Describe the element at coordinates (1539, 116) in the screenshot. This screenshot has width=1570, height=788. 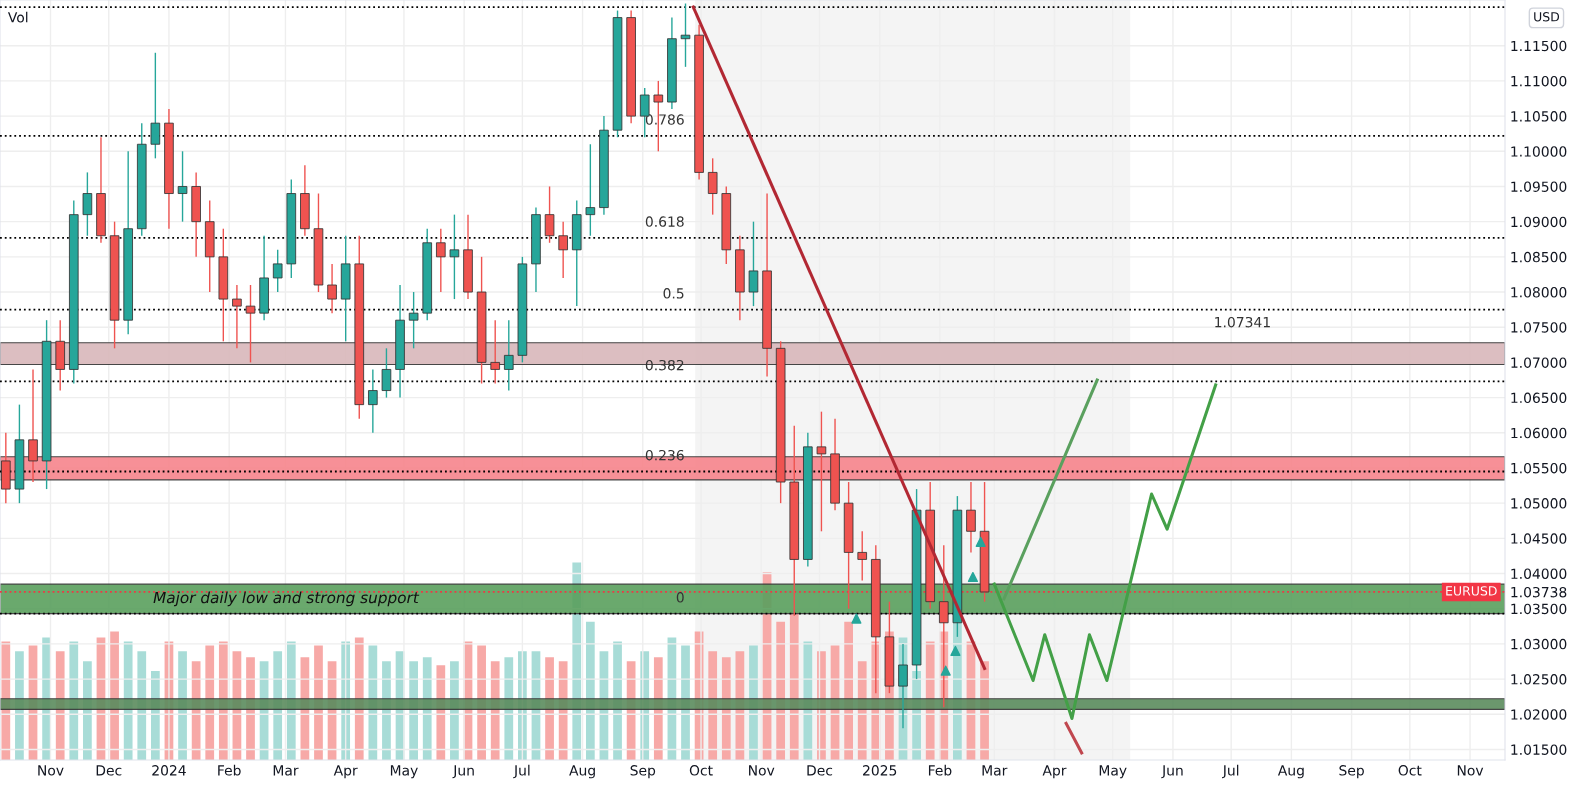
I see `y-tick-label: 1.10500` at that location.